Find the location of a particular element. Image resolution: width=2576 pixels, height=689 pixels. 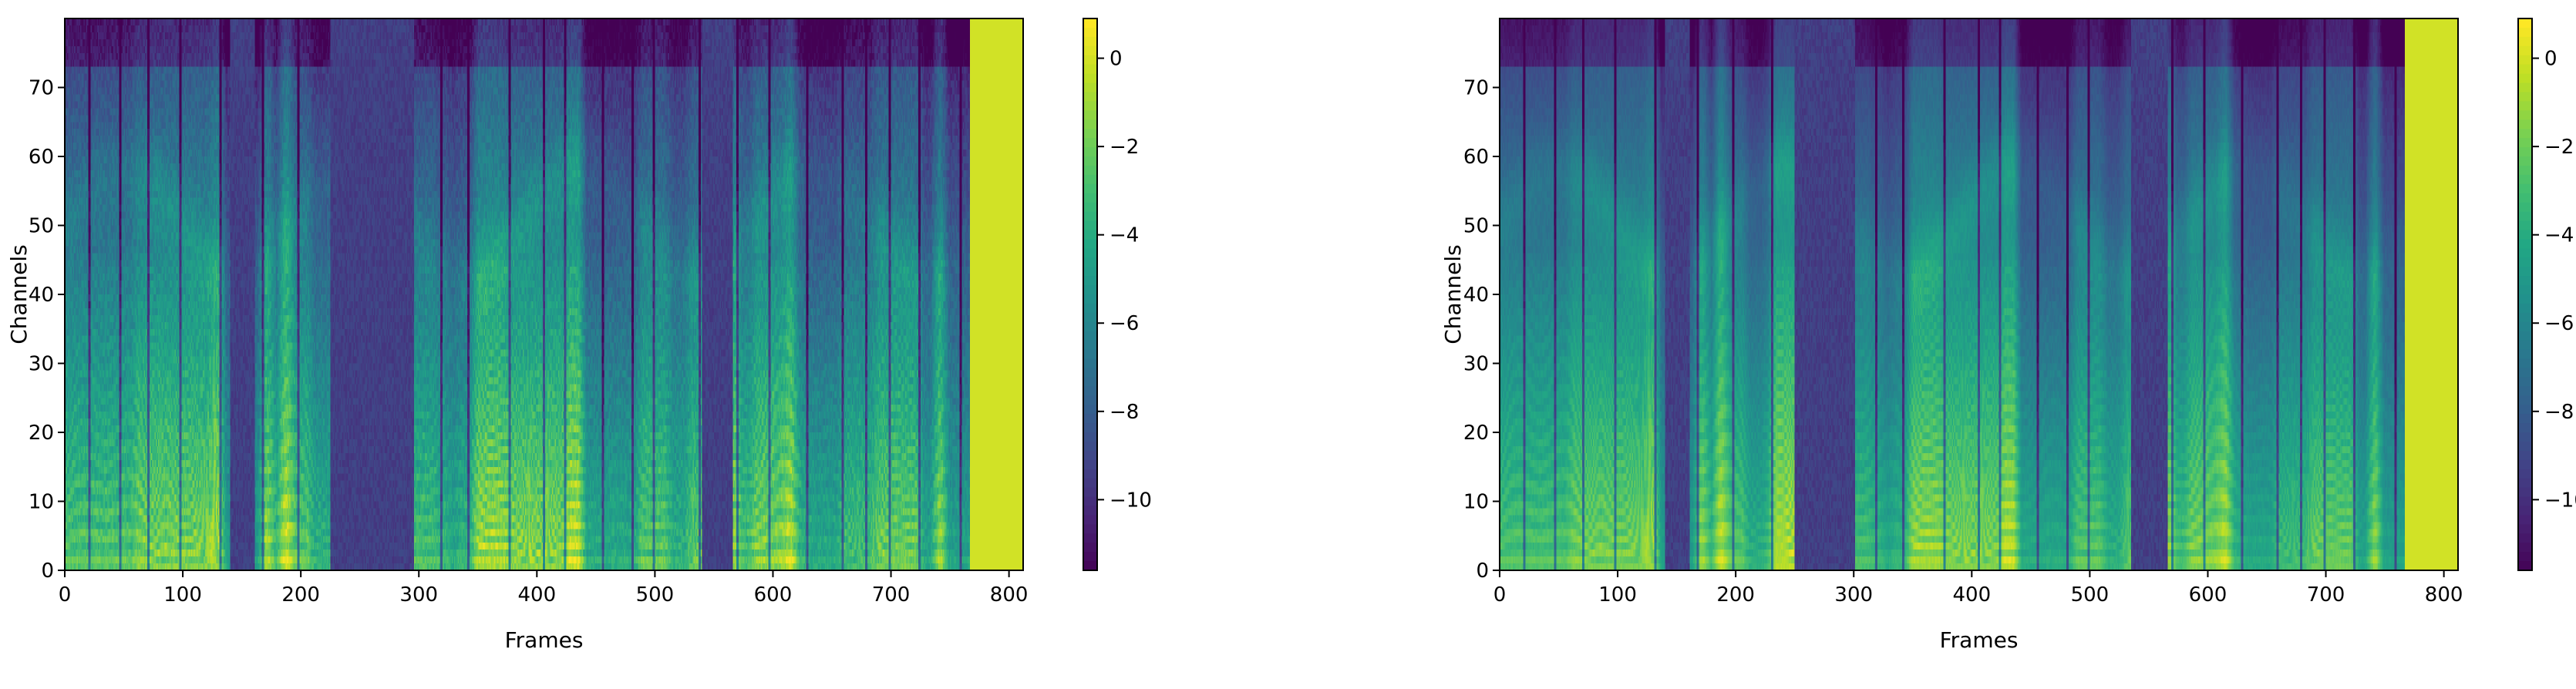

y-tick-label: 30 is located at coordinates (41, 364).